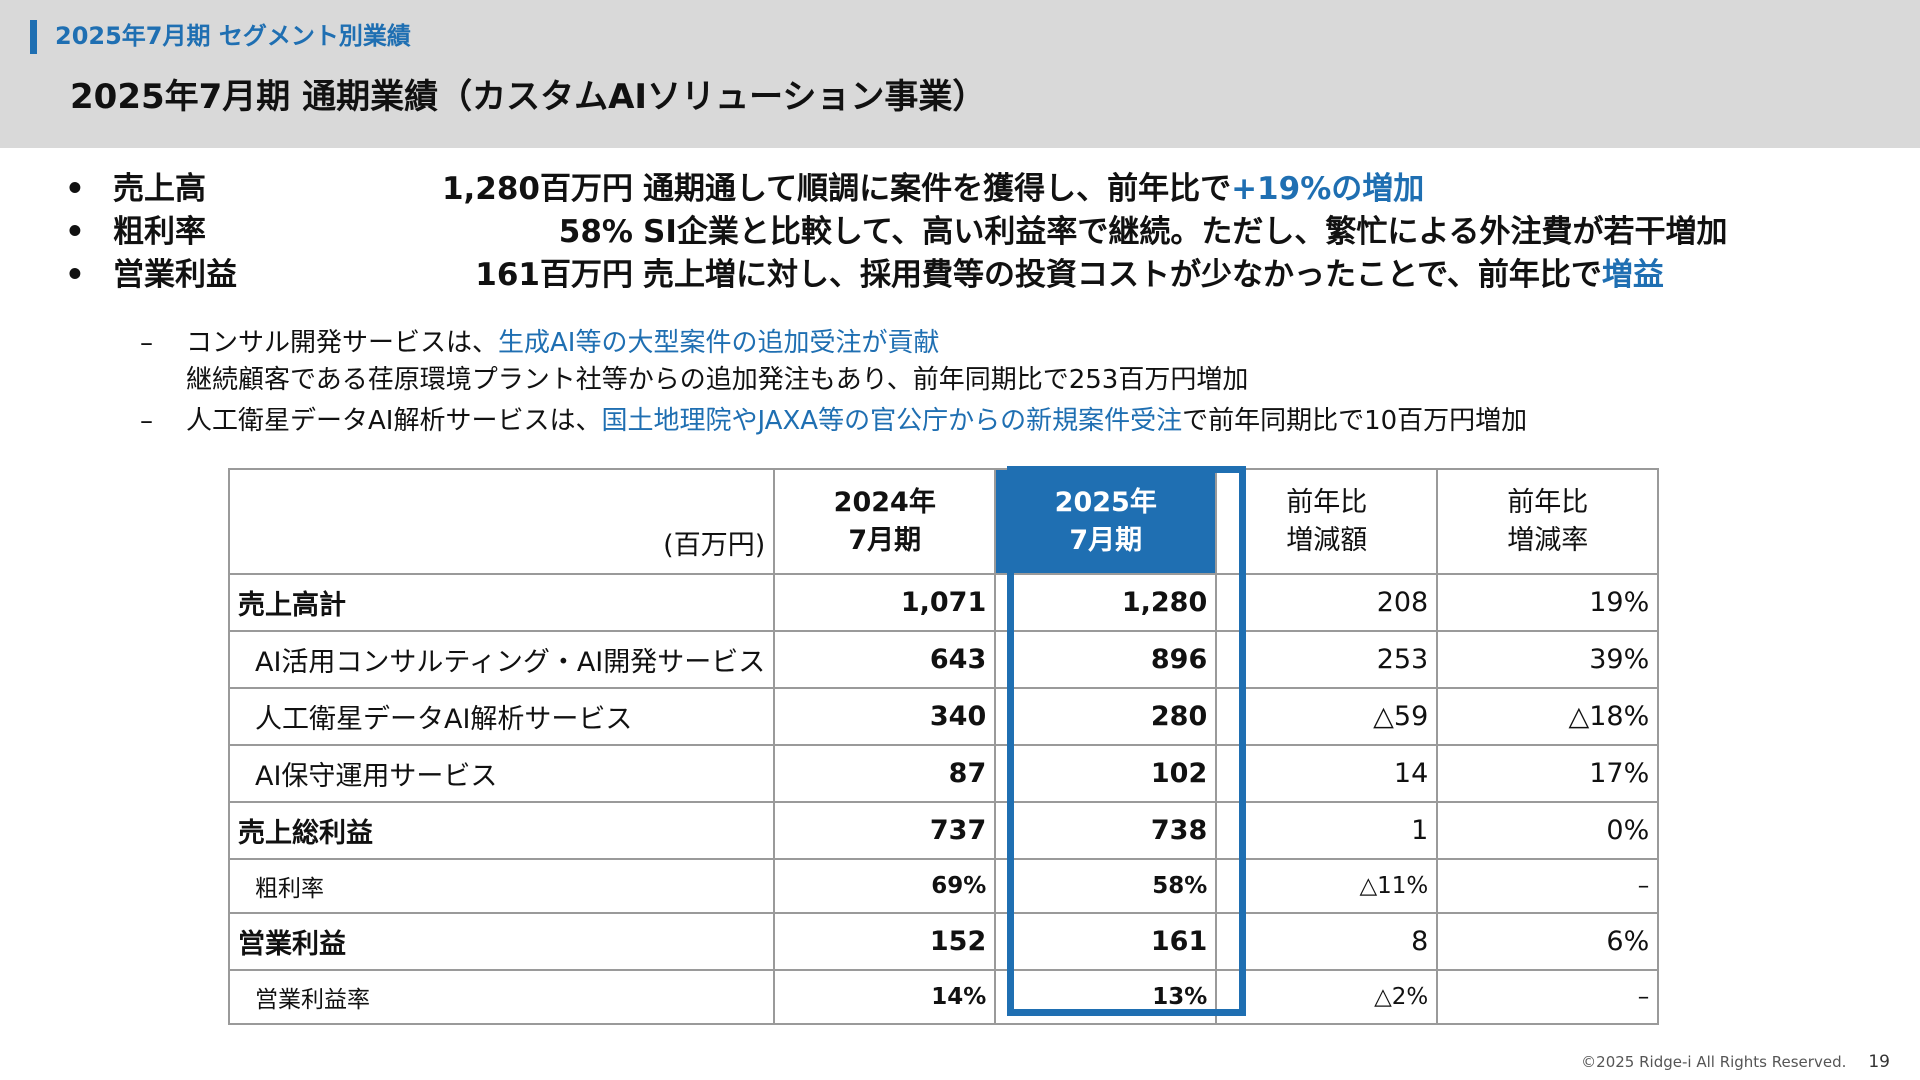 The width and height of the screenshot is (1920, 1080). What do you see at coordinates (1185, 232) in the screenshot?
I see `summary-comment: SI企業と比較して、高い利益率で継続。ただし、繁忙による外注費が若干増加` at bounding box center [1185, 232].